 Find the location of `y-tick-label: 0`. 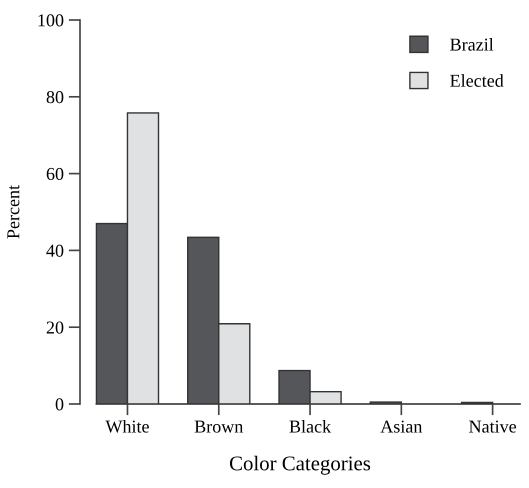

y-tick-label: 0 is located at coordinates (60, 404).